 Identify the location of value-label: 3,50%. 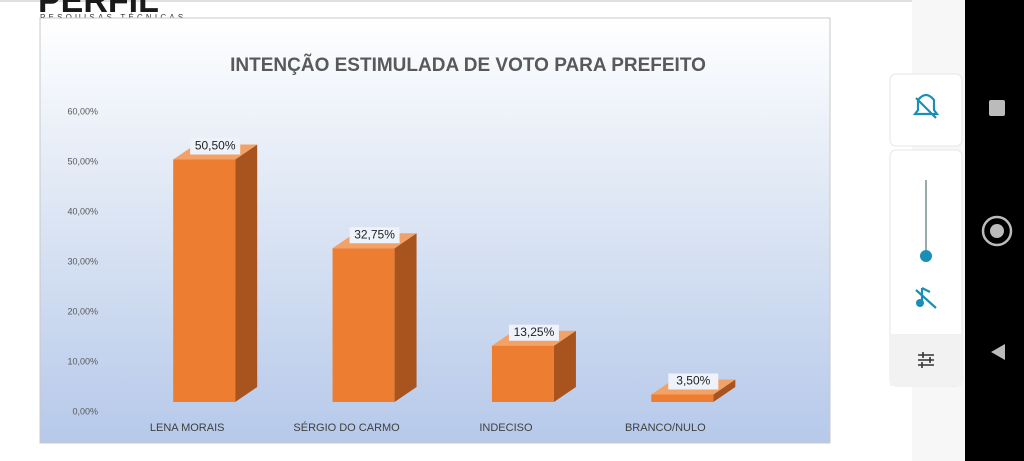
(693, 381).